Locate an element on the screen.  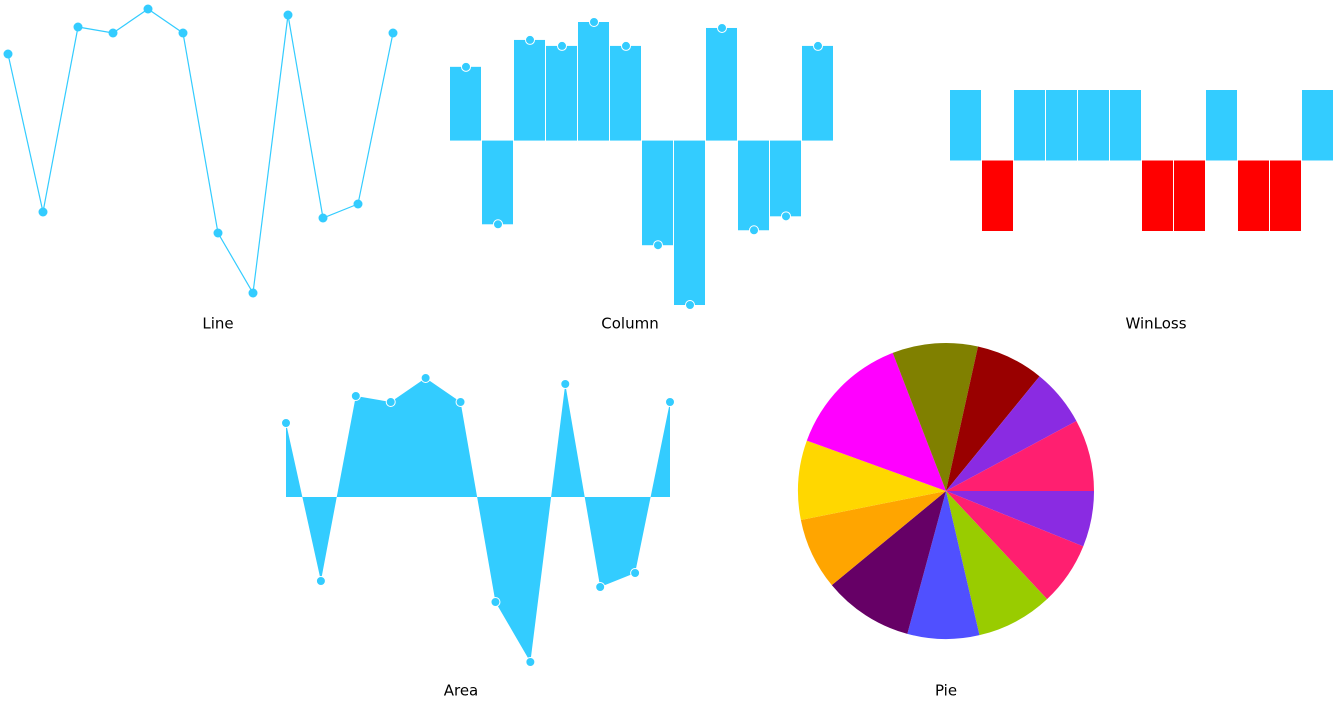
chart-label: Pie is located at coordinates (946, 691).